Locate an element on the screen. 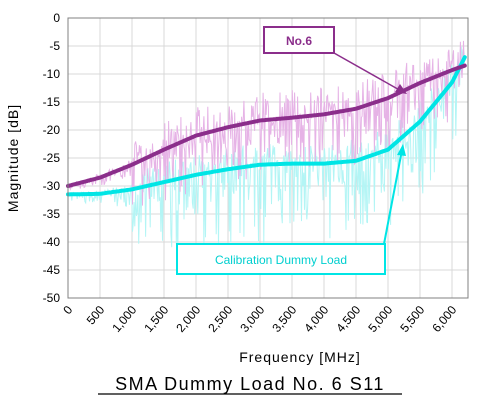  y-axis-ticks: 0 -5 -10 -15 -20 -25 -30 -35 -40 -45 -50 is located at coordinates (52, 158).